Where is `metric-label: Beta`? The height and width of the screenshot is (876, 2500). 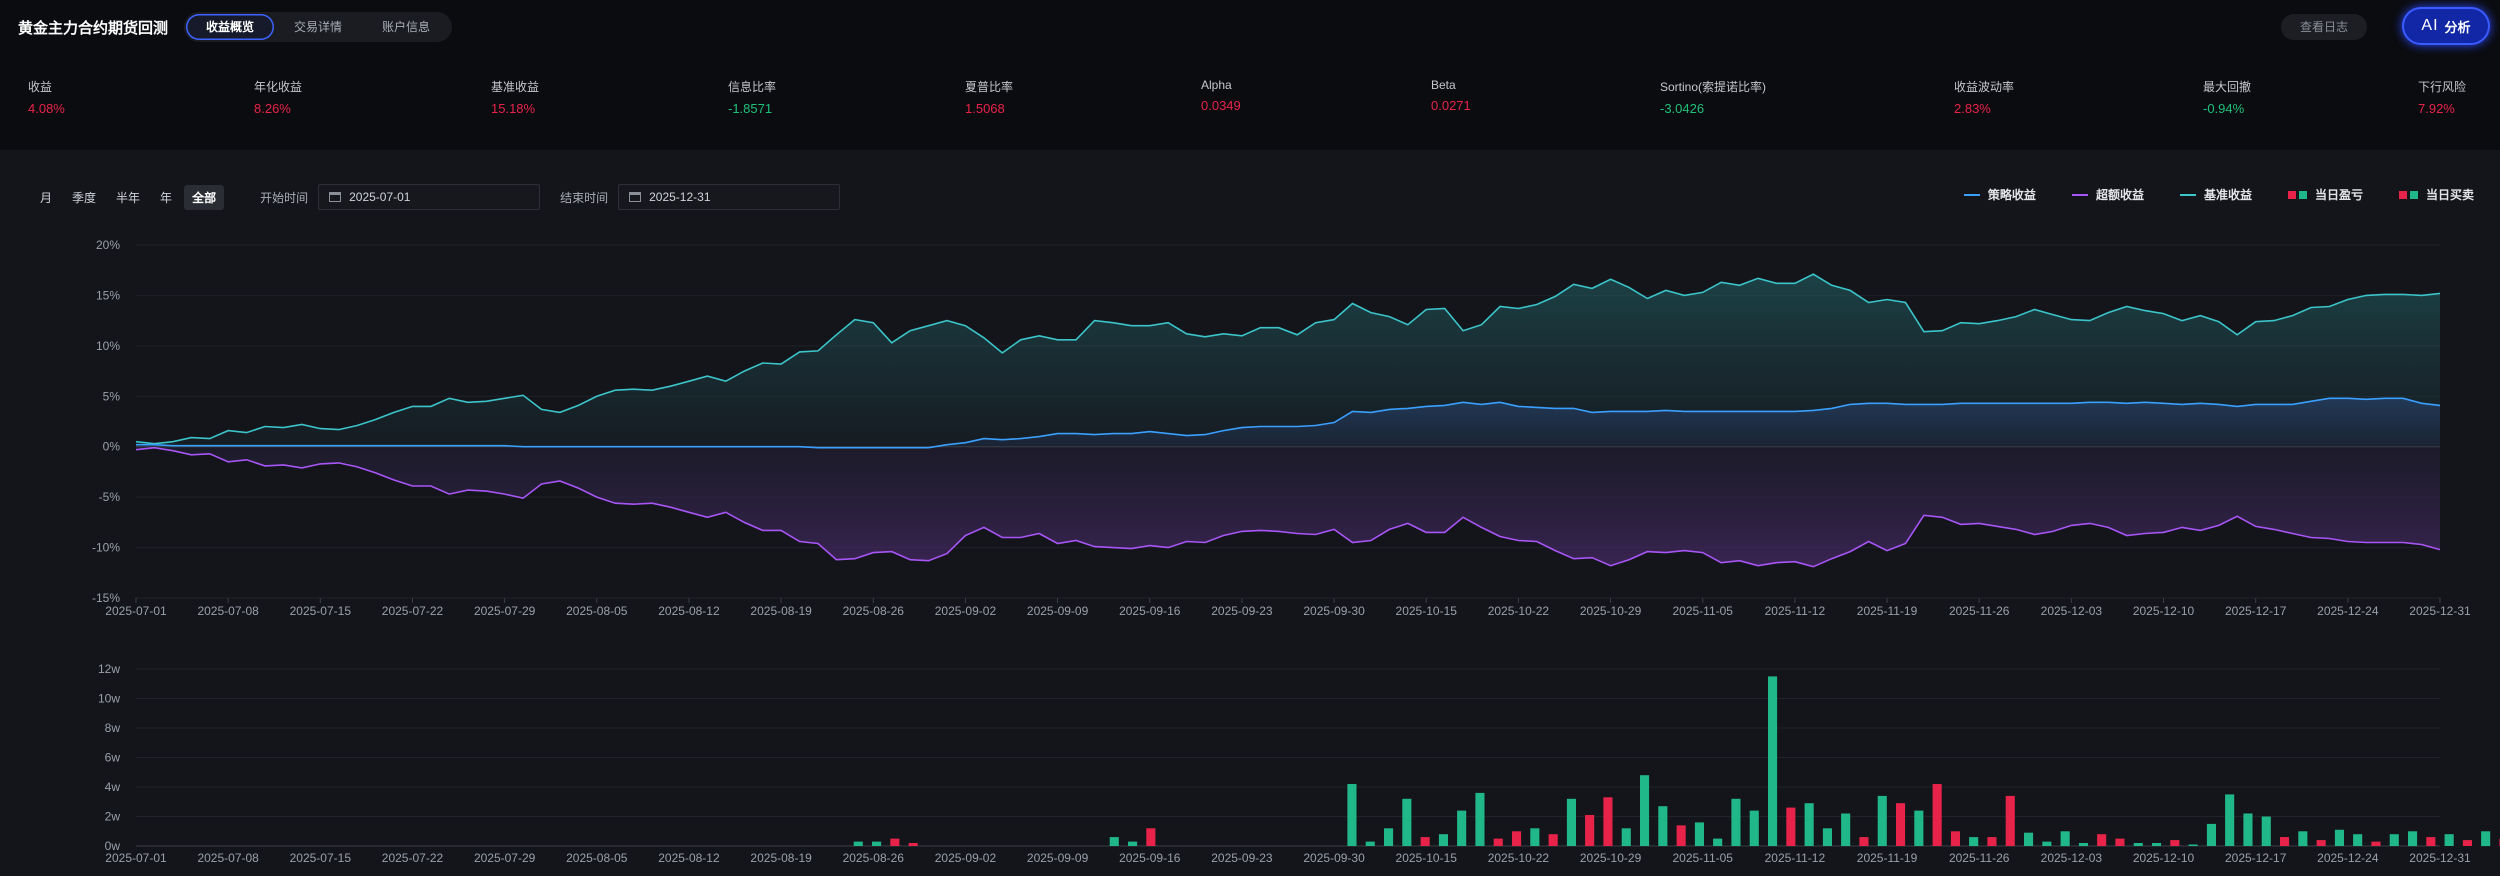 metric-label: Beta is located at coordinates (1443, 85).